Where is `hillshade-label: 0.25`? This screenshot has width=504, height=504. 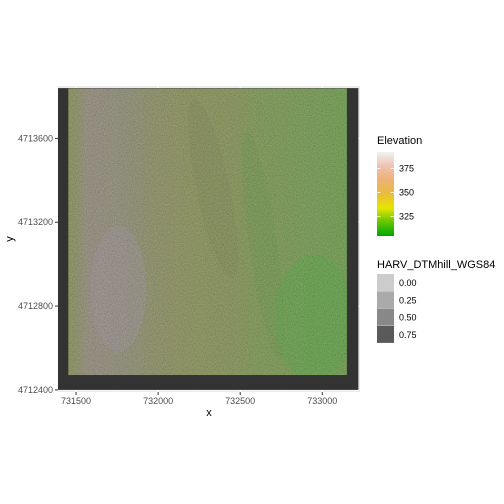
hillshade-label: 0.25 is located at coordinates (408, 300).